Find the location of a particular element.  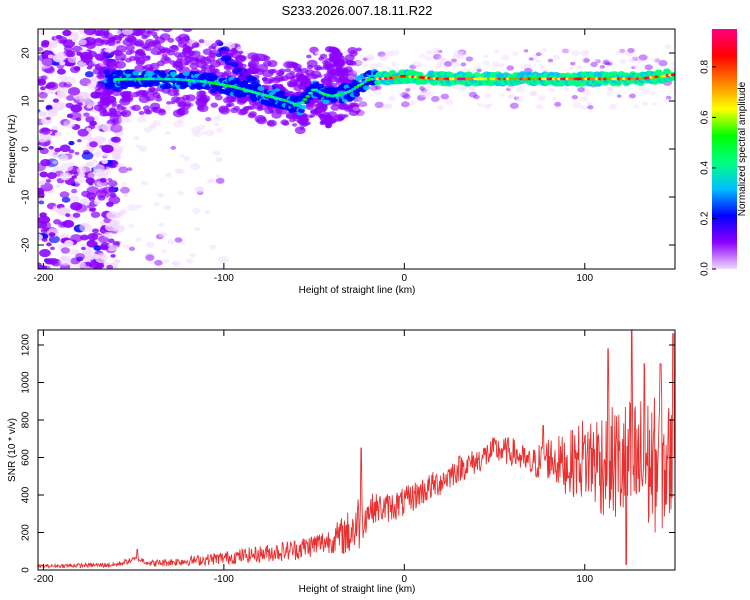

colorbar-tick-label: 0.4 is located at coordinates (705, 168).